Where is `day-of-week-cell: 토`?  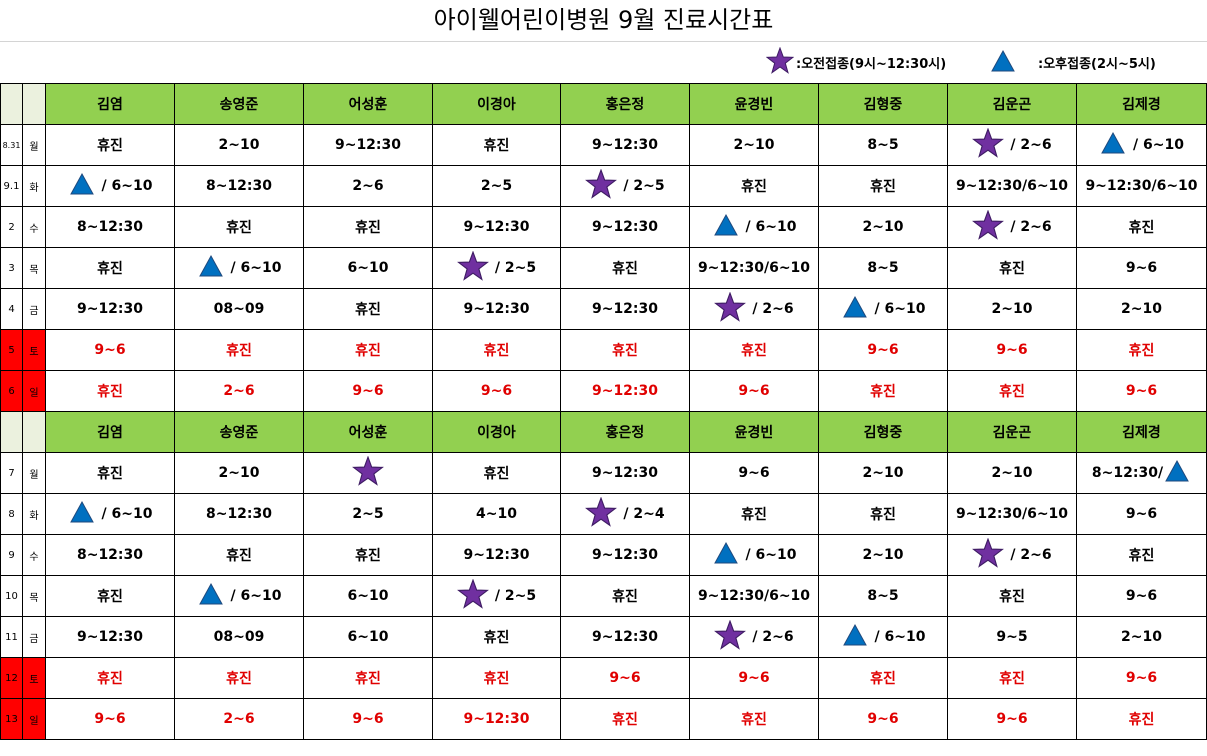 day-of-week-cell: 토 is located at coordinates (34, 350).